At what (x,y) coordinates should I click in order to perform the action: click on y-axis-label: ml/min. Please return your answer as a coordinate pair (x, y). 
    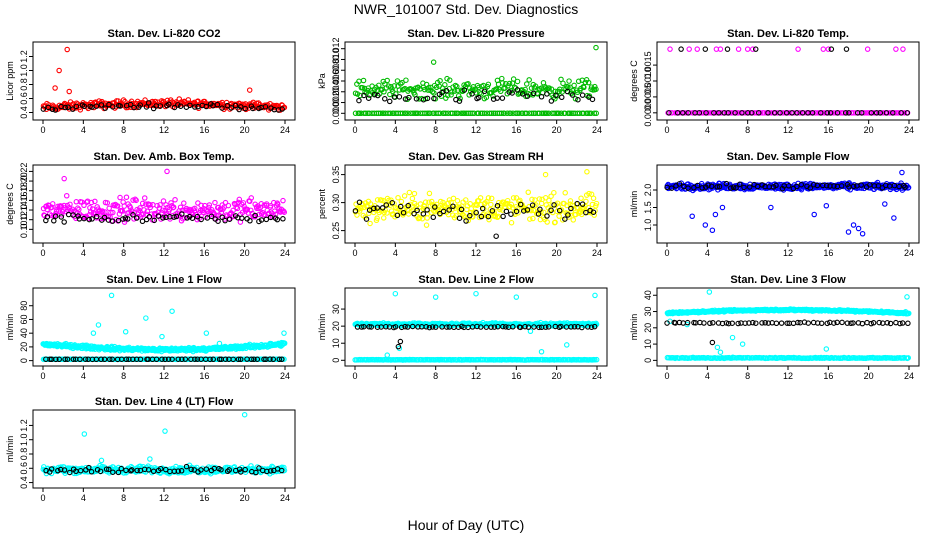
    Looking at the image, I should click on (10, 327).